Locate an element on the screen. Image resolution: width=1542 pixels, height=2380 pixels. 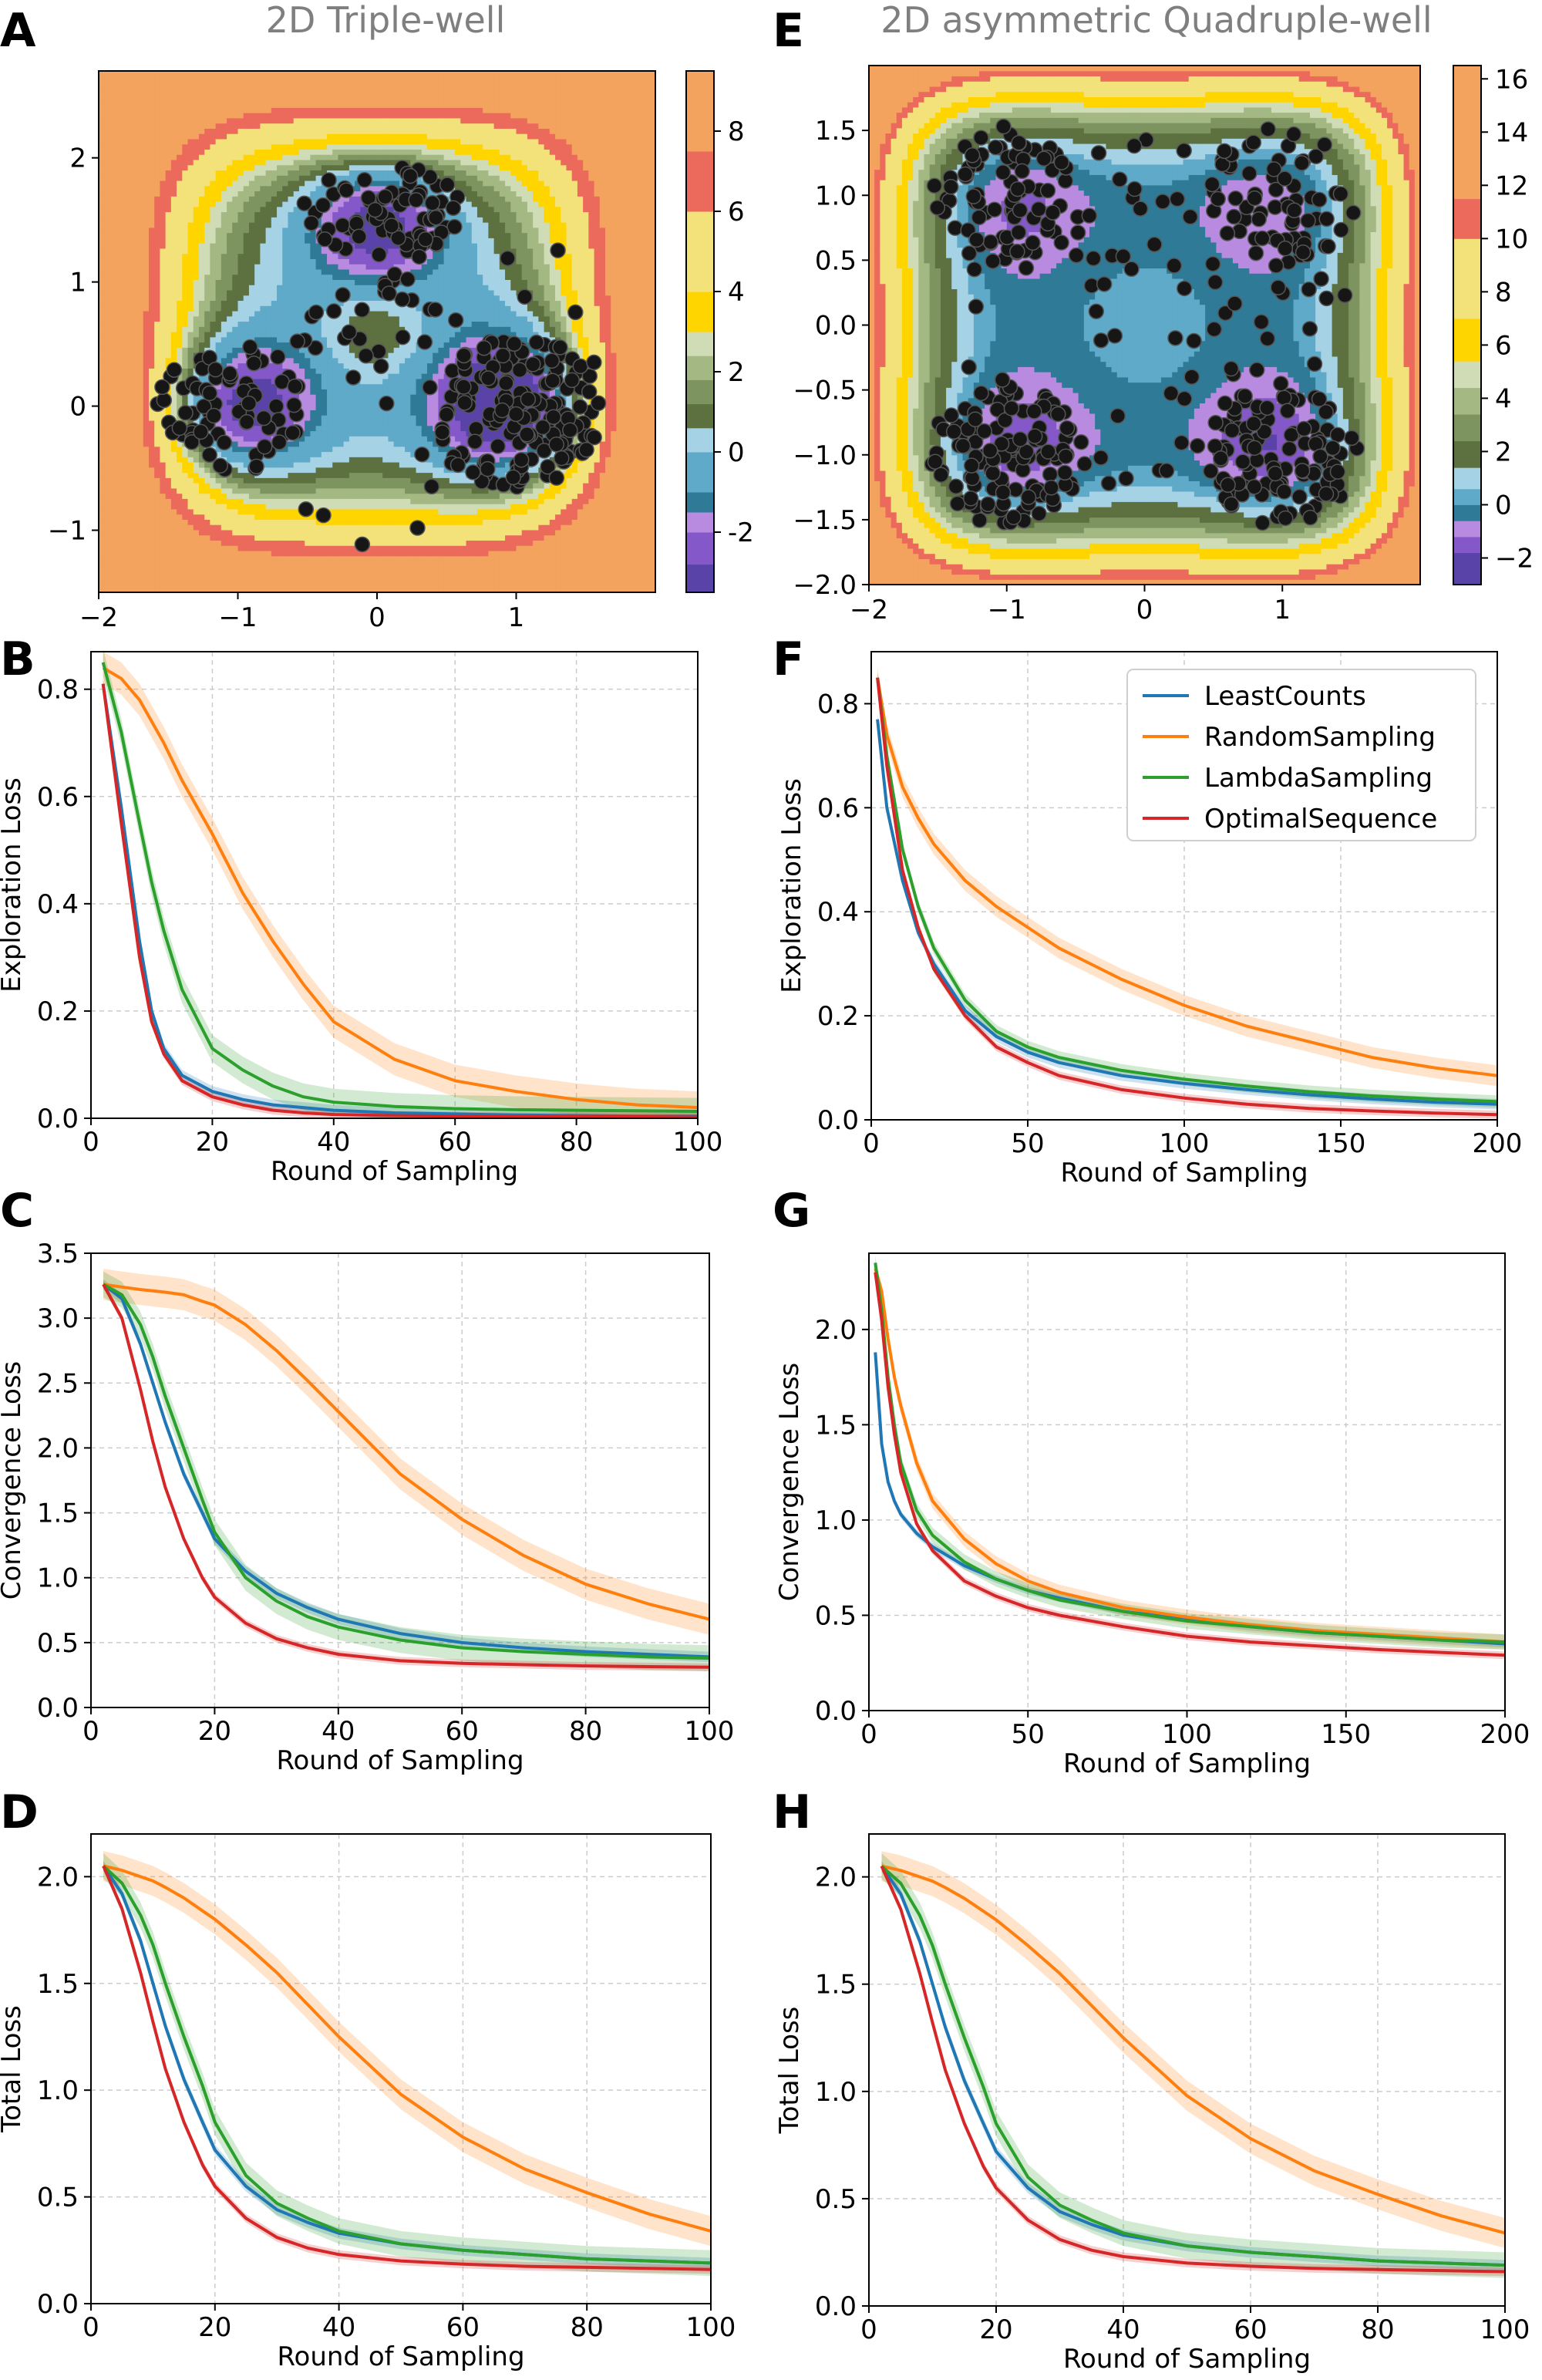
colorbar-tick-label: −2 is located at coordinates (1514, 558).